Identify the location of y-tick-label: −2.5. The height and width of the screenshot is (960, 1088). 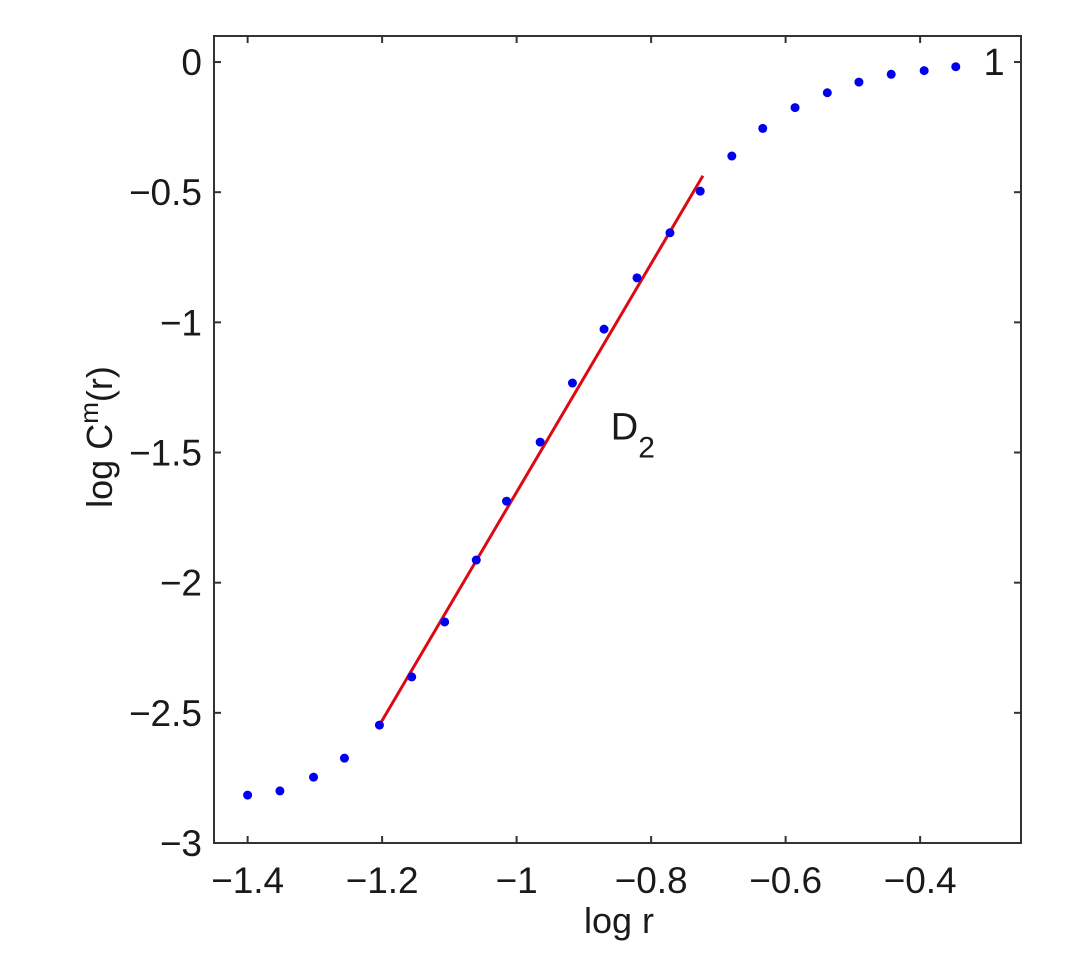
(165, 713).